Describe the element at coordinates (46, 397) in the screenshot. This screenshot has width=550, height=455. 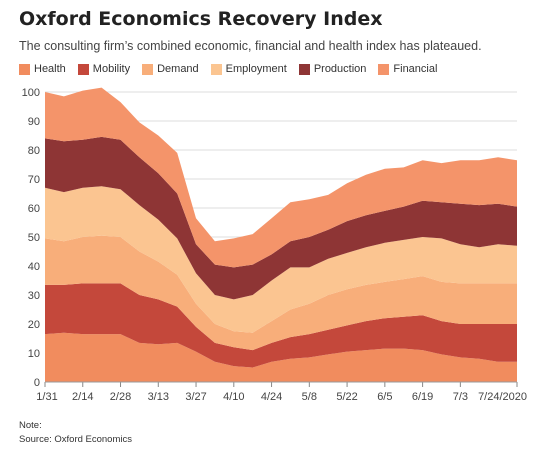
I see `x-tick-label: 1/31` at that location.